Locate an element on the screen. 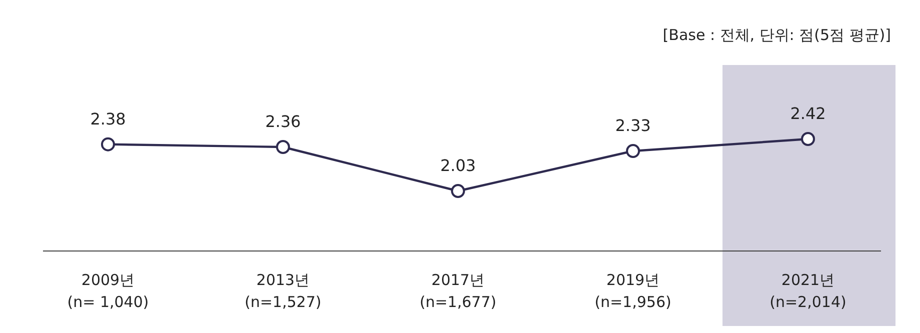 This screenshot has width=920, height=333. data-label: 2.03 is located at coordinates (458, 165).